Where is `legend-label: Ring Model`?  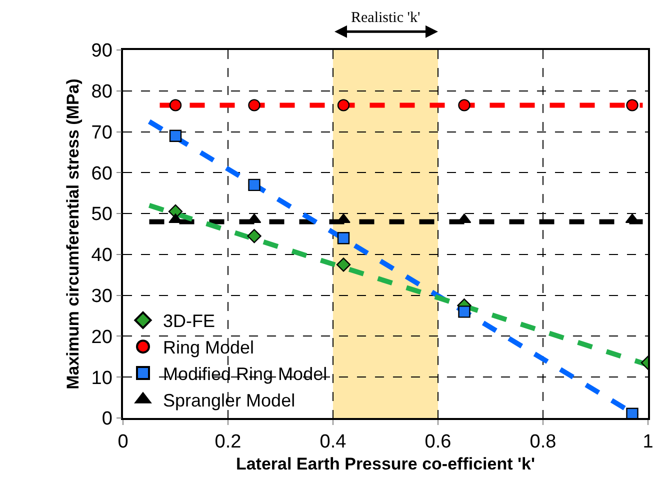
legend-label: Ring Model is located at coordinates (208, 348).